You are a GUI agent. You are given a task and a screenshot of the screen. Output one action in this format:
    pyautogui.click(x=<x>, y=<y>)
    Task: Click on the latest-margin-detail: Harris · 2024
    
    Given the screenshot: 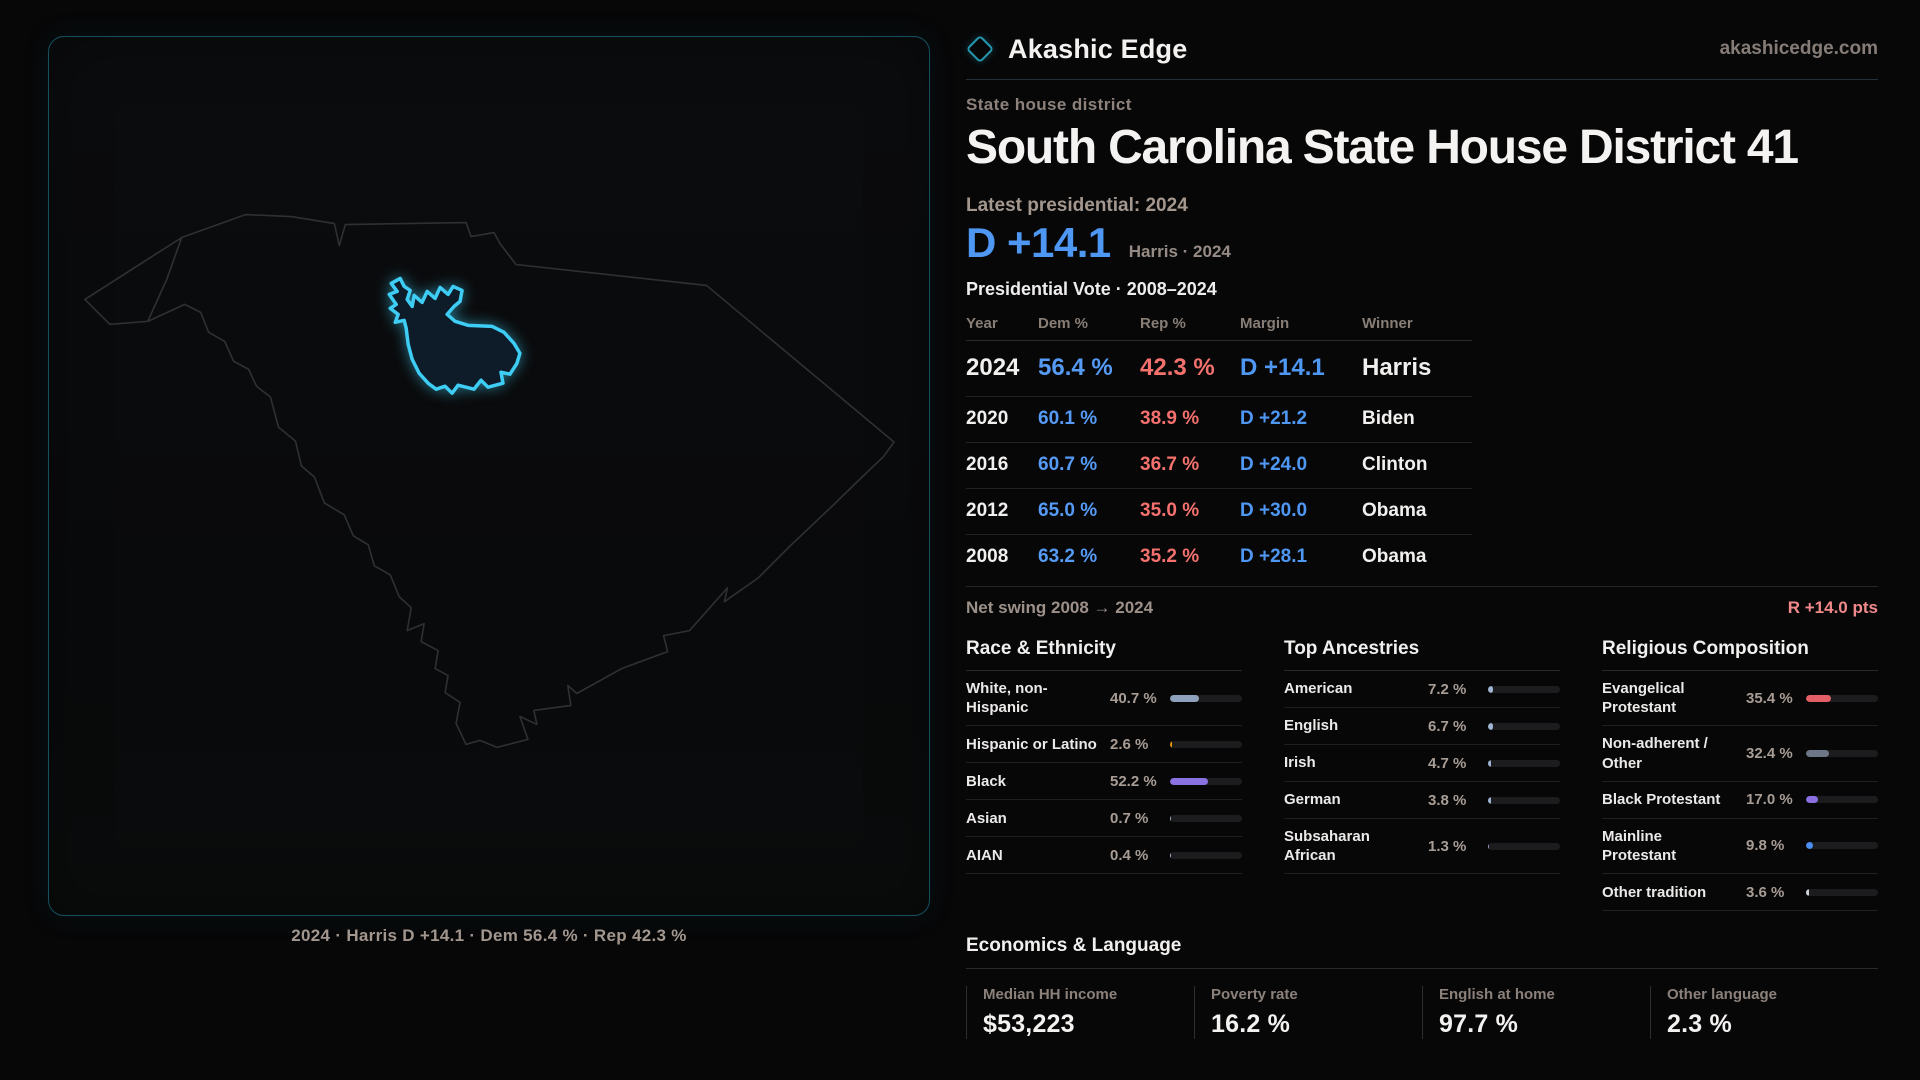 What is the action you would take?
    pyautogui.click(x=1179, y=251)
    